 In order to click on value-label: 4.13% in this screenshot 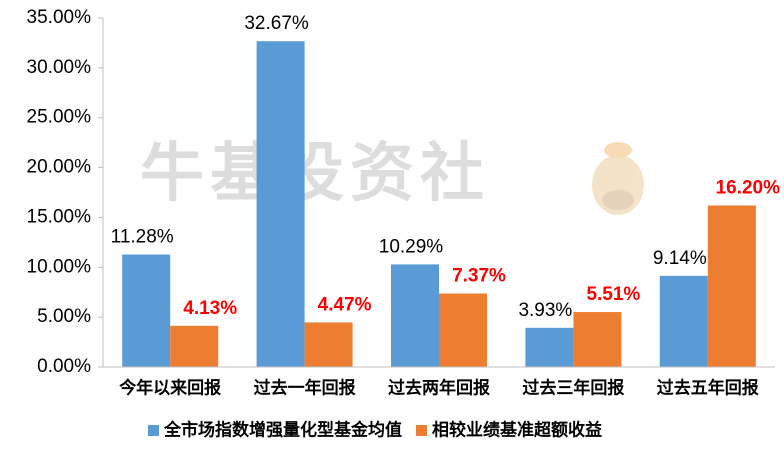, I will do `click(210, 308)`.